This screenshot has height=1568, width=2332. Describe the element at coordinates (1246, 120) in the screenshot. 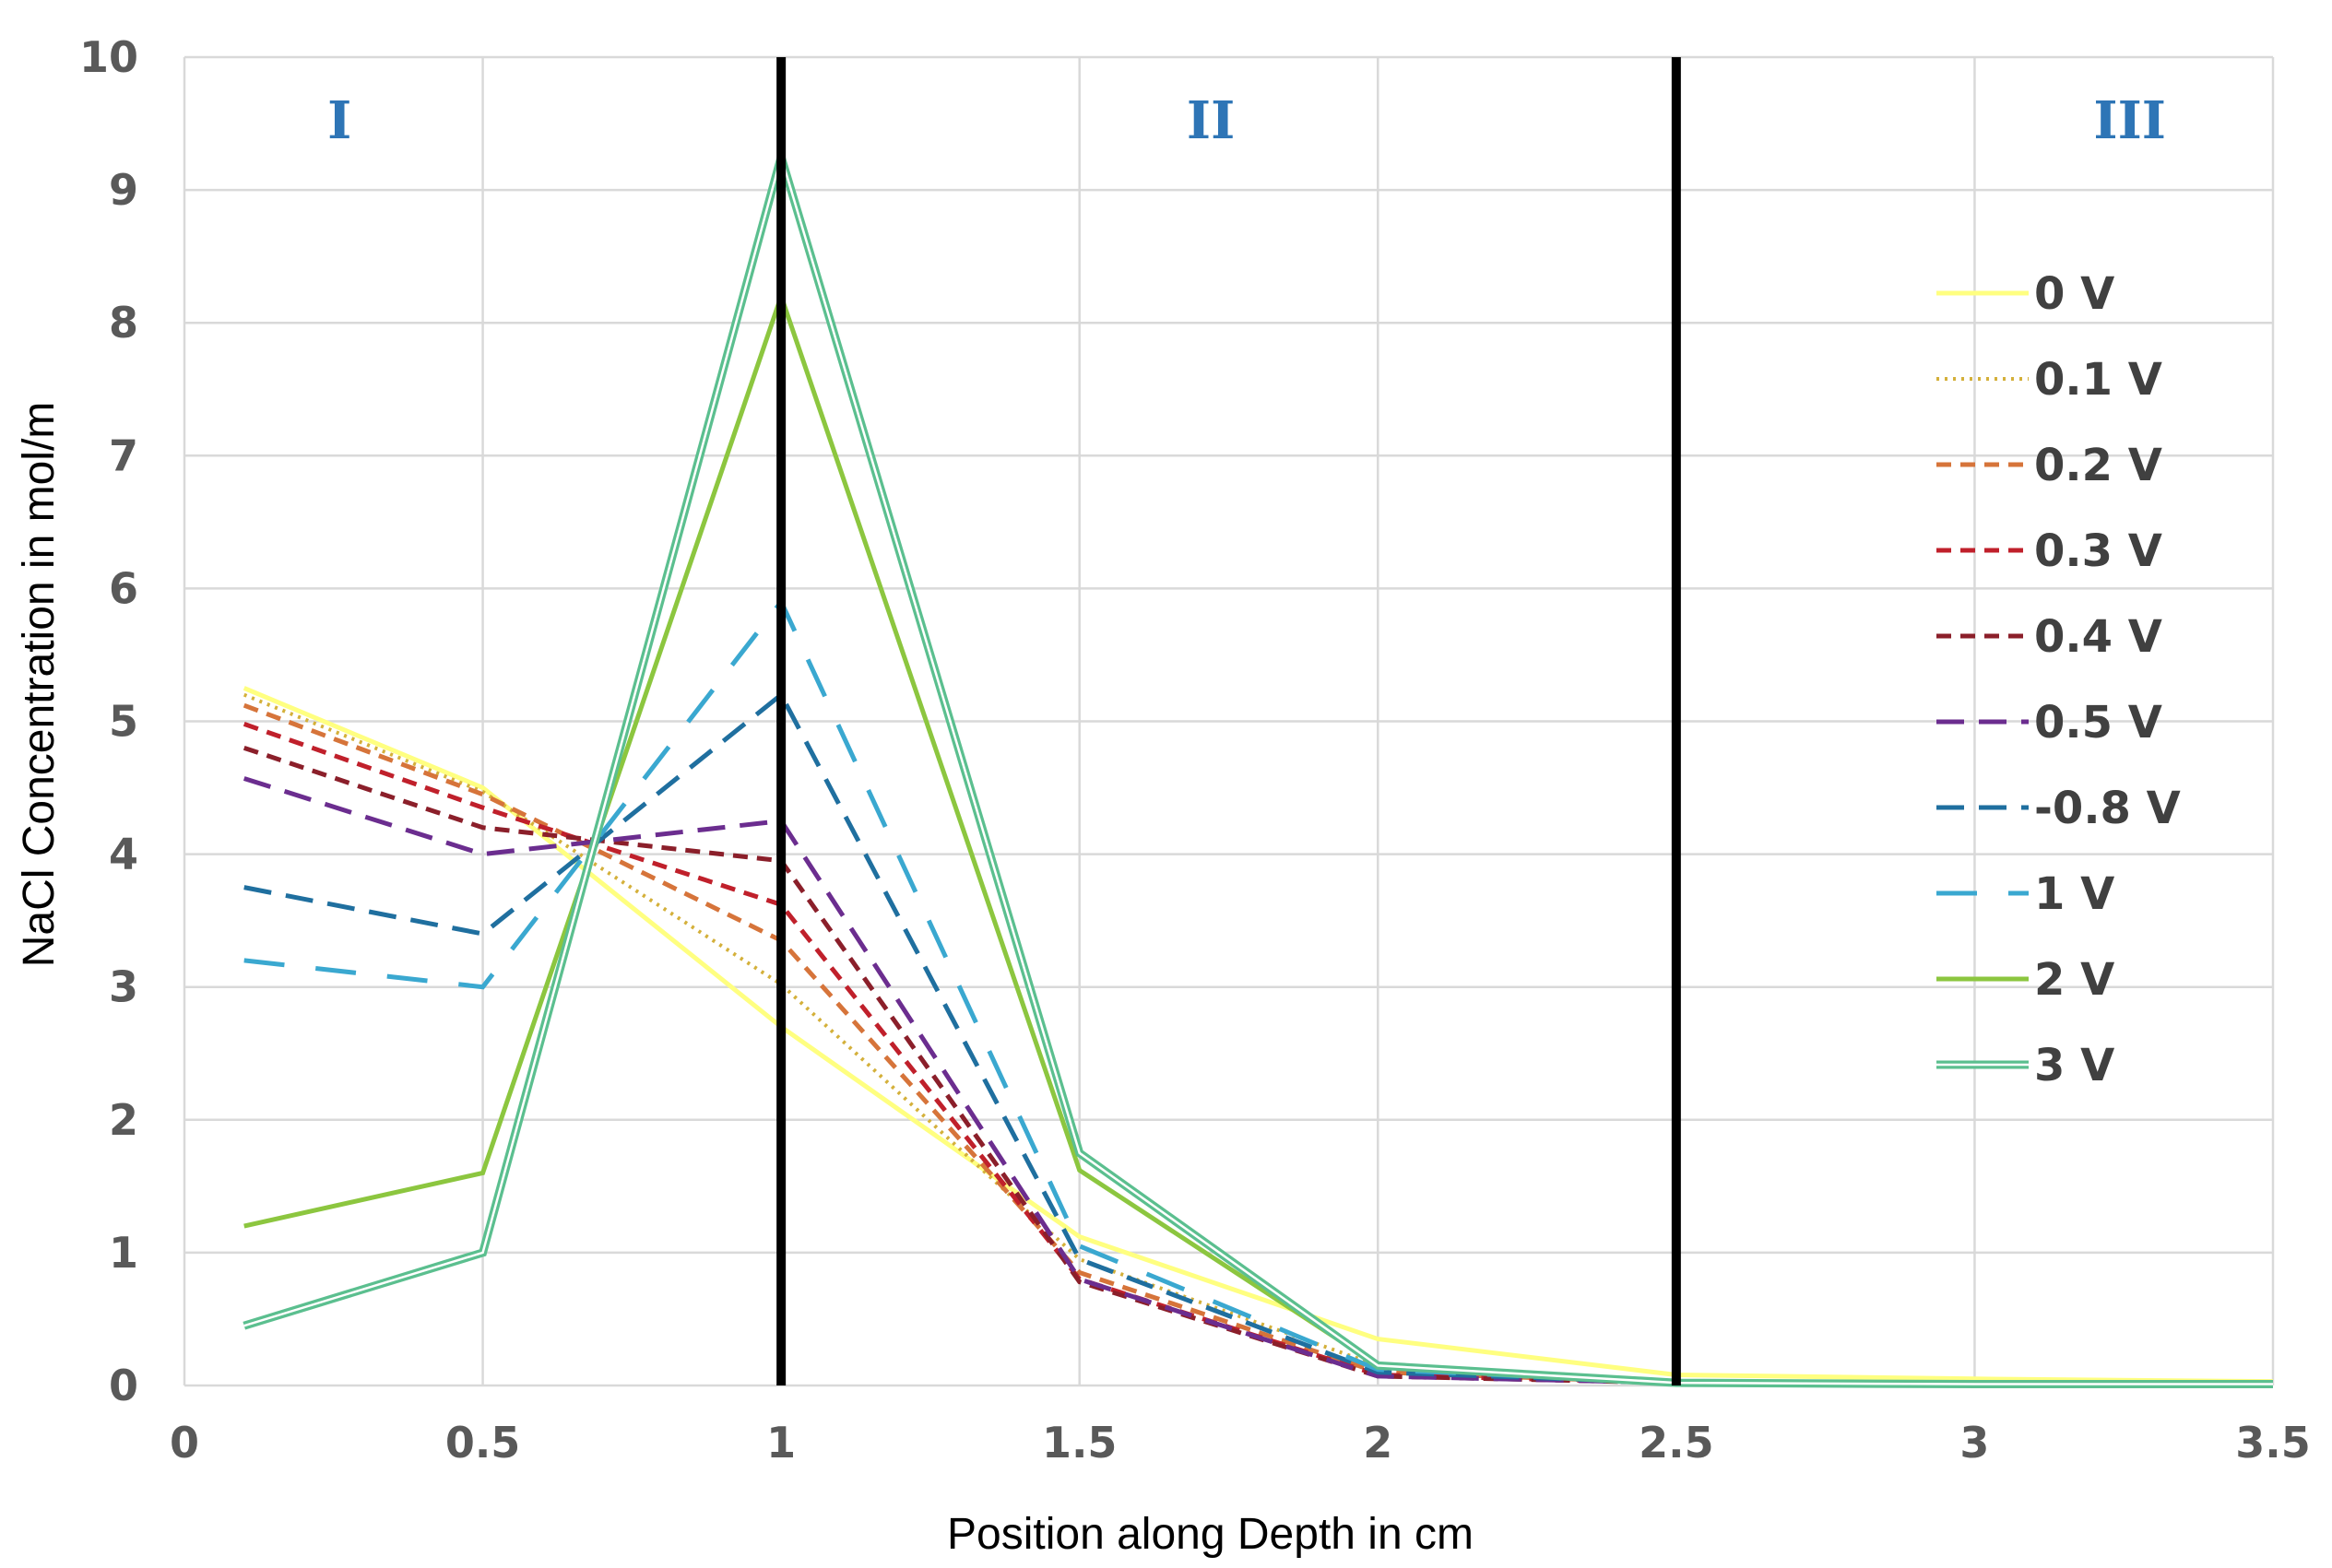

I see `region-labels: I II III` at that location.